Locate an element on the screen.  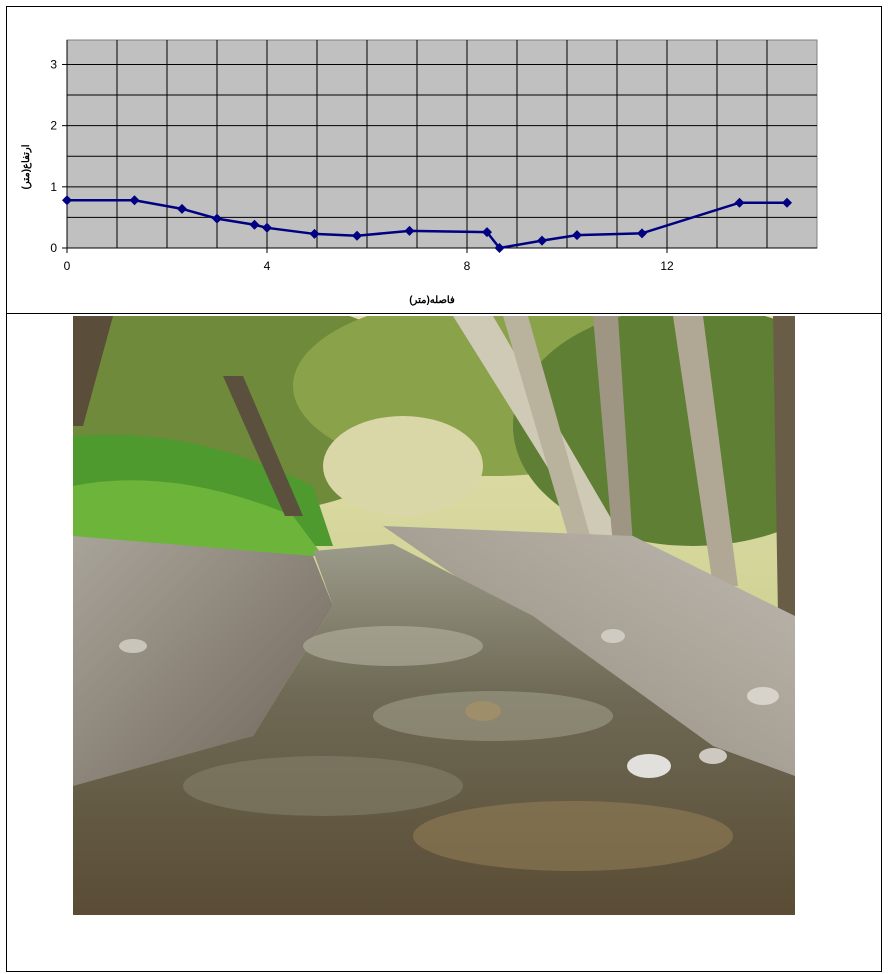
x-tick-label: 8 is located at coordinates (467, 266).